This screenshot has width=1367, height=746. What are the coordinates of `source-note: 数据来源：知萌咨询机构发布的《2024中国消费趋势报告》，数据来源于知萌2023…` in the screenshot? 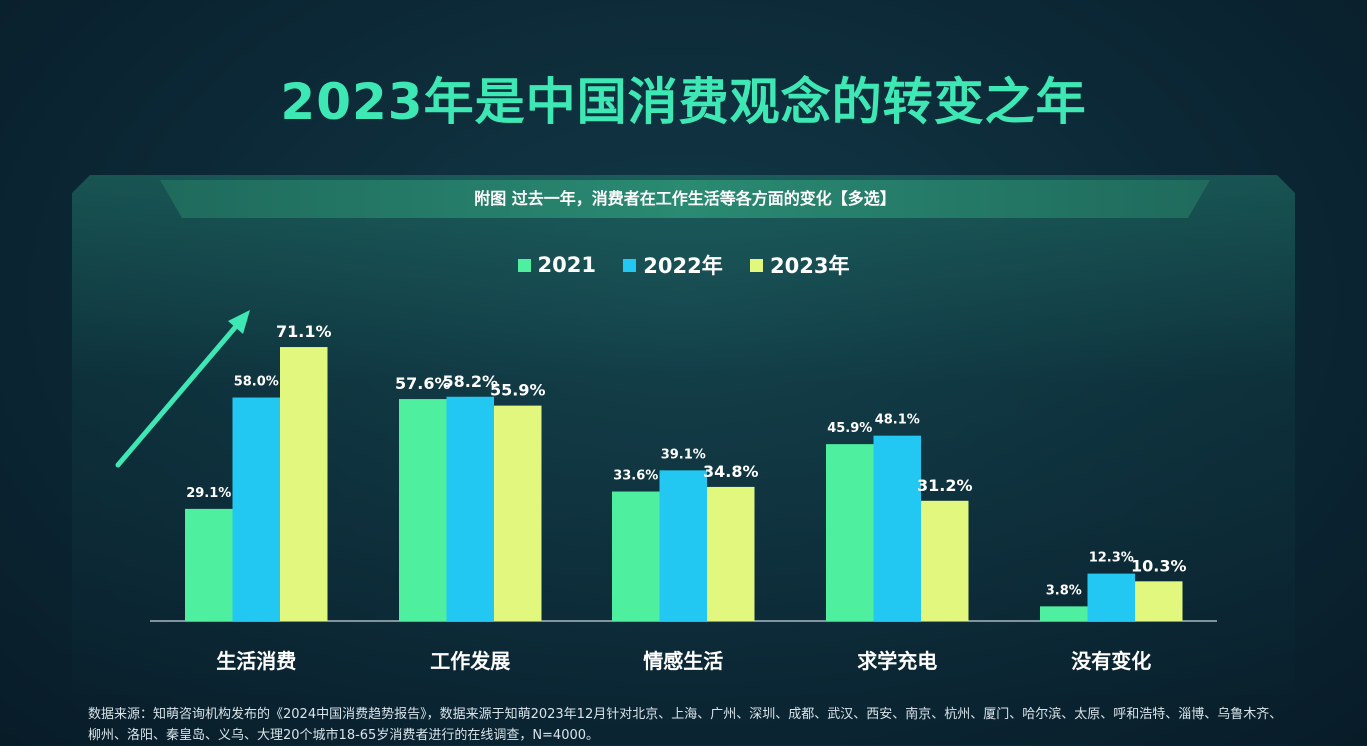 It's located at (685, 725).